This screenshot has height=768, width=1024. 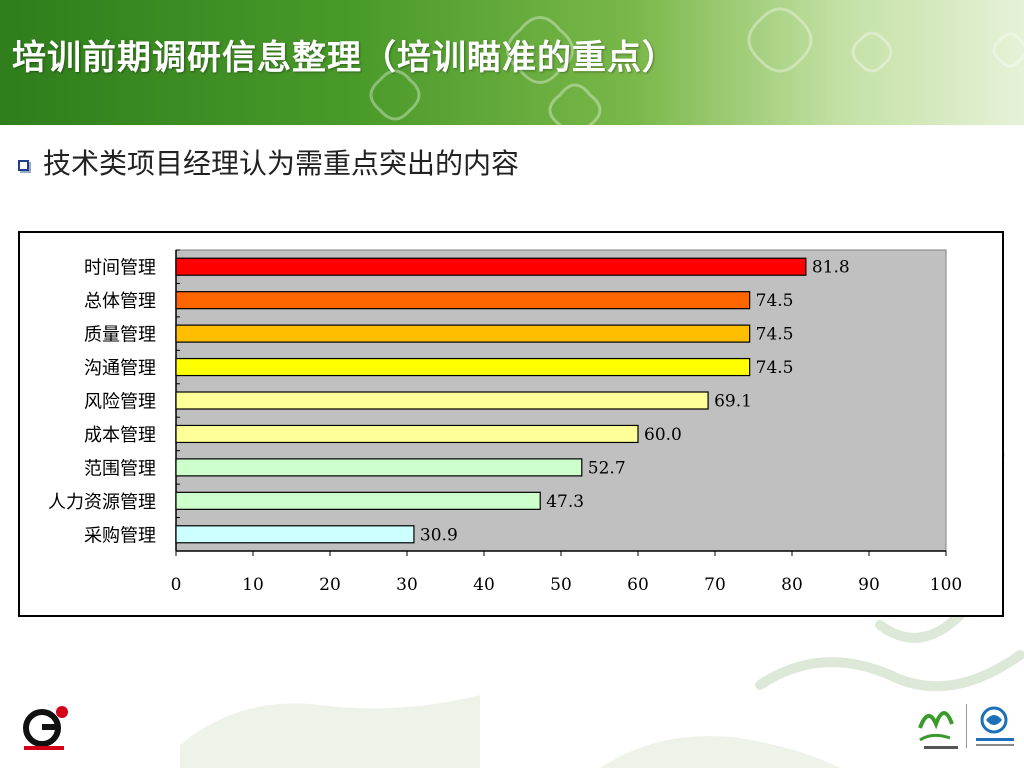 I want to click on x-tick-label: 40, so click(x=484, y=585).